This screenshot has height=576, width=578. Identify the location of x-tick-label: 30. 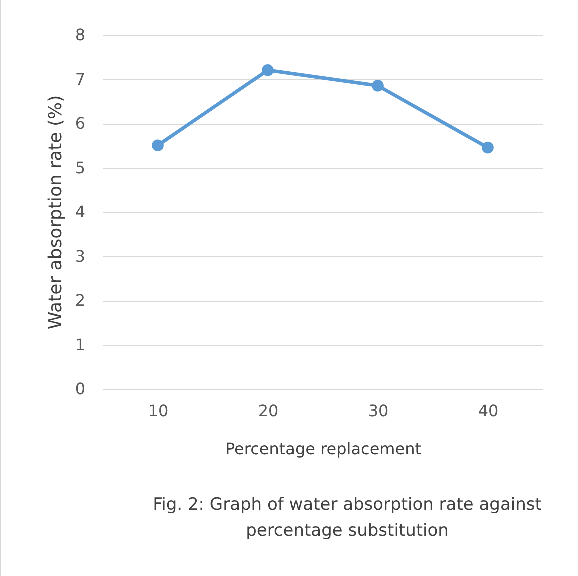
(378, 411).